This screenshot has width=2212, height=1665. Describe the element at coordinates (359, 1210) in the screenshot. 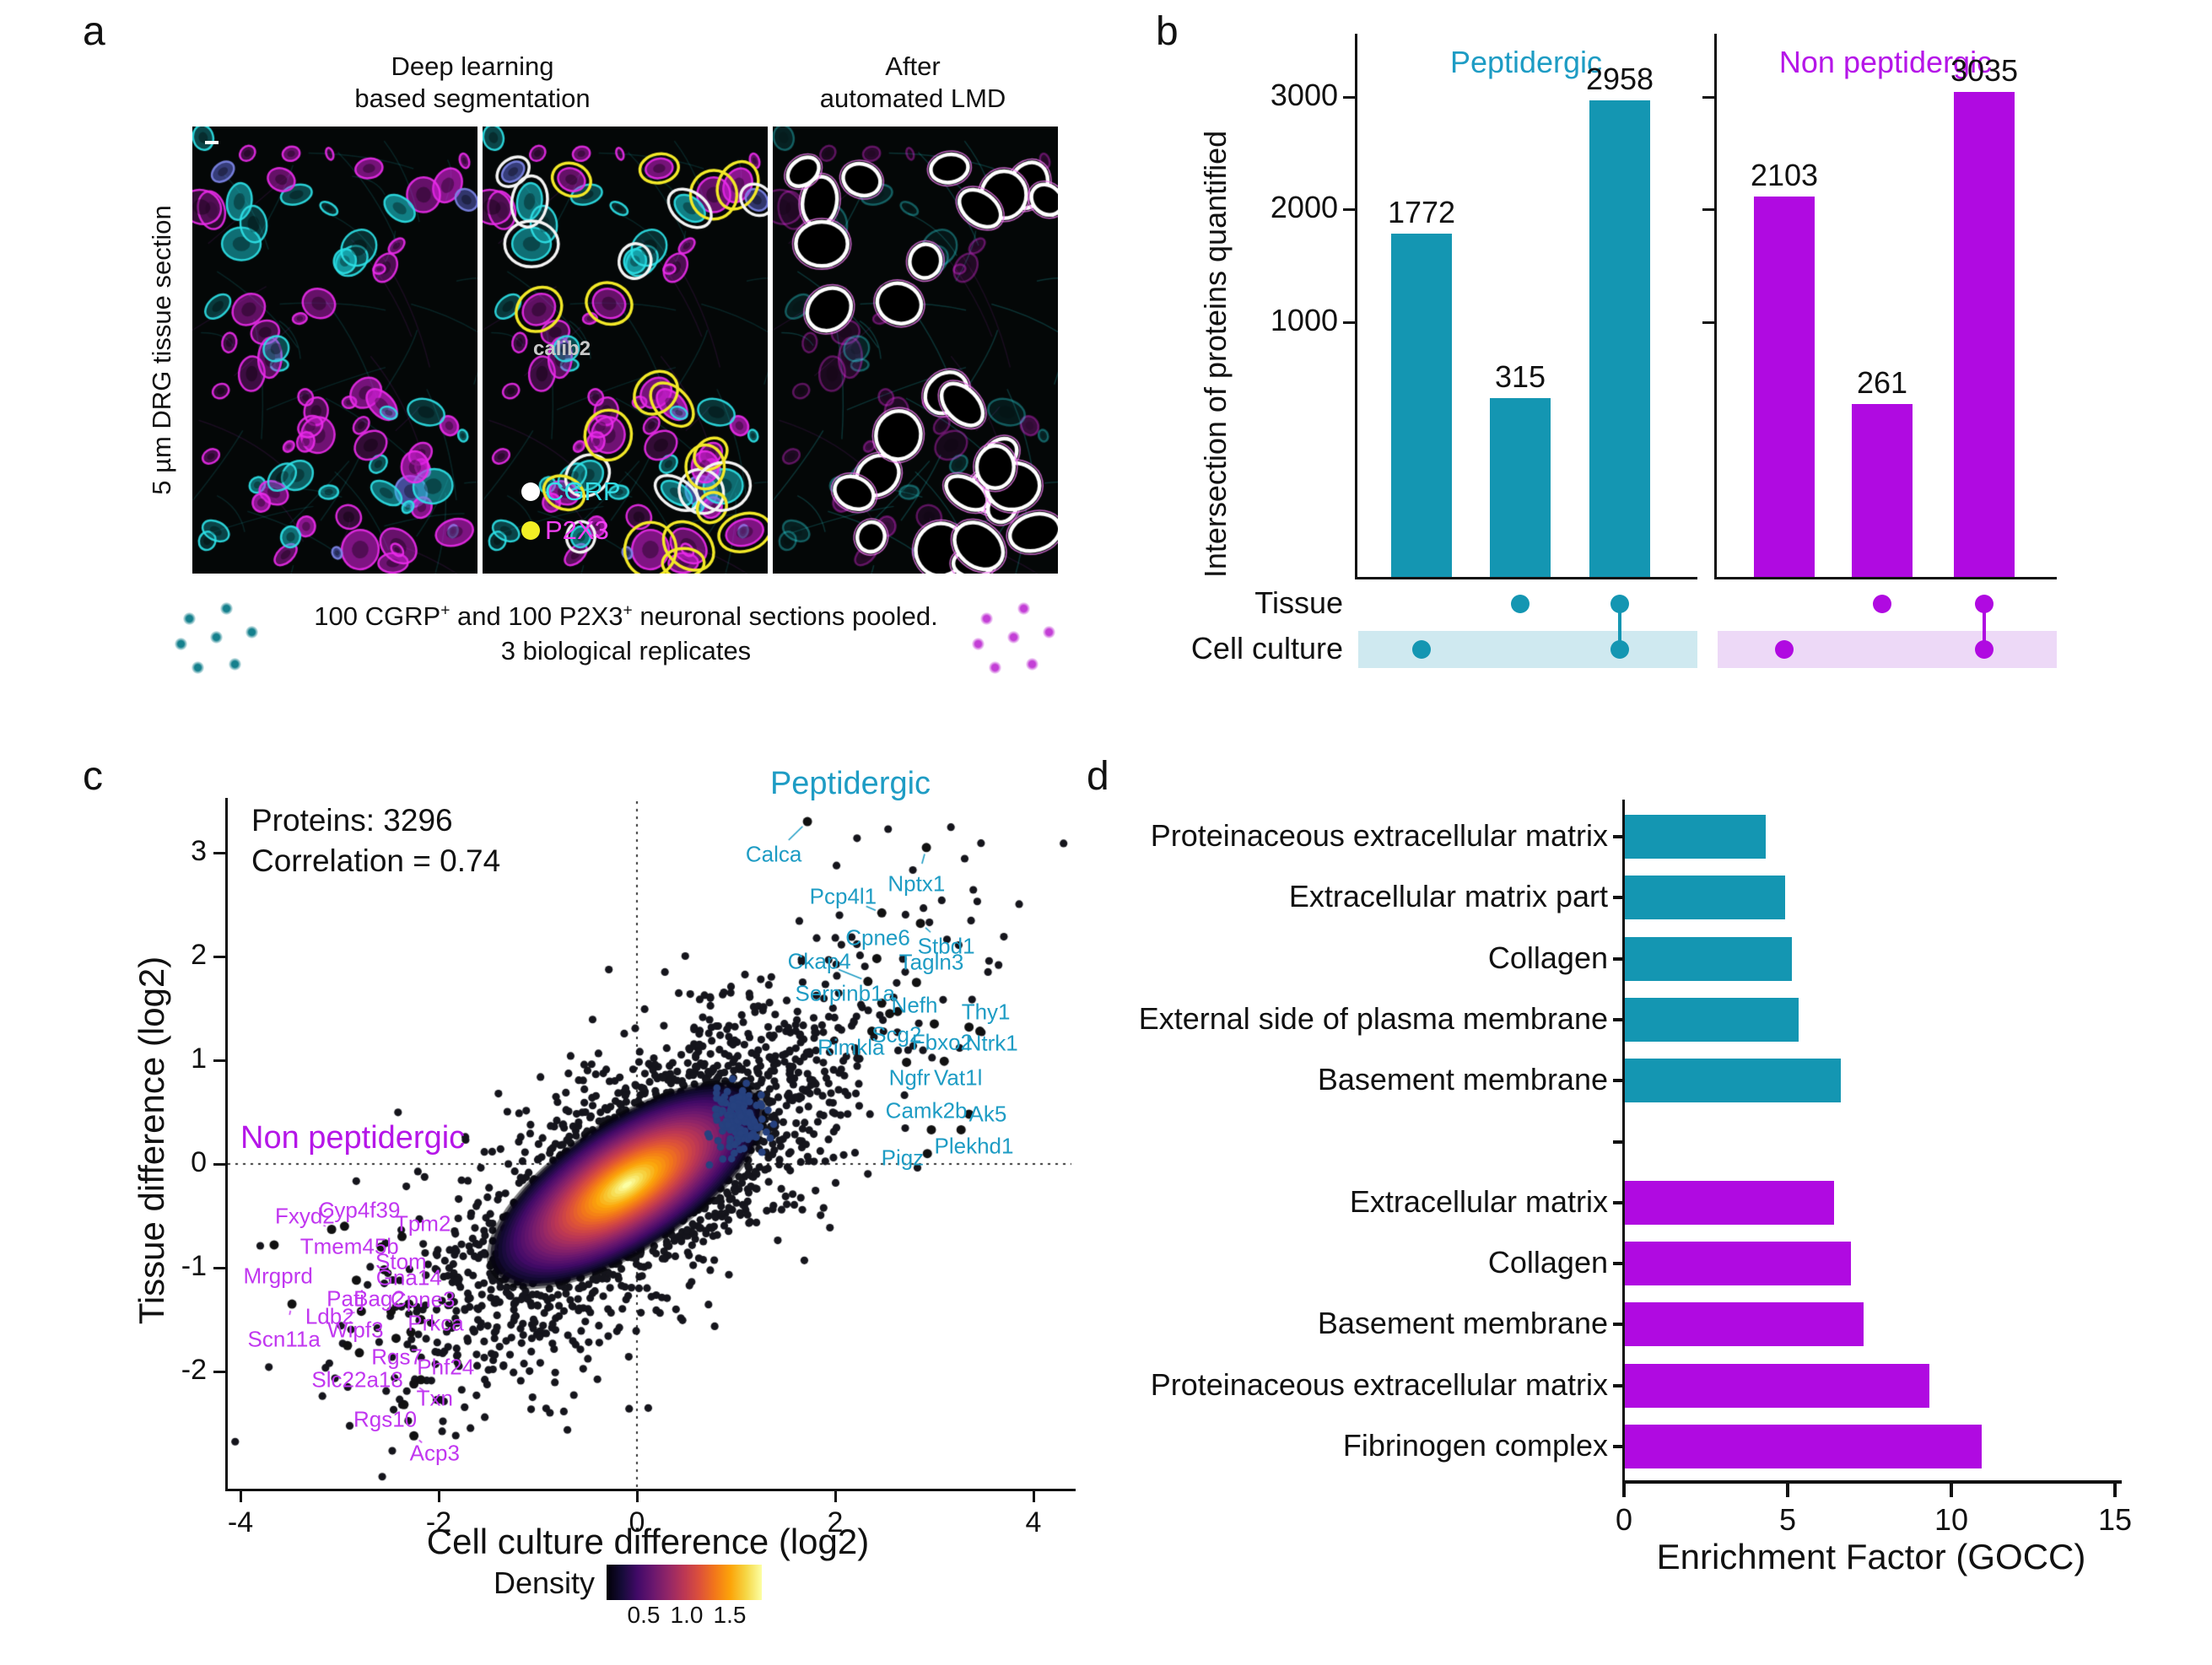

I see `gene-label: Cyp4f39` at that location.